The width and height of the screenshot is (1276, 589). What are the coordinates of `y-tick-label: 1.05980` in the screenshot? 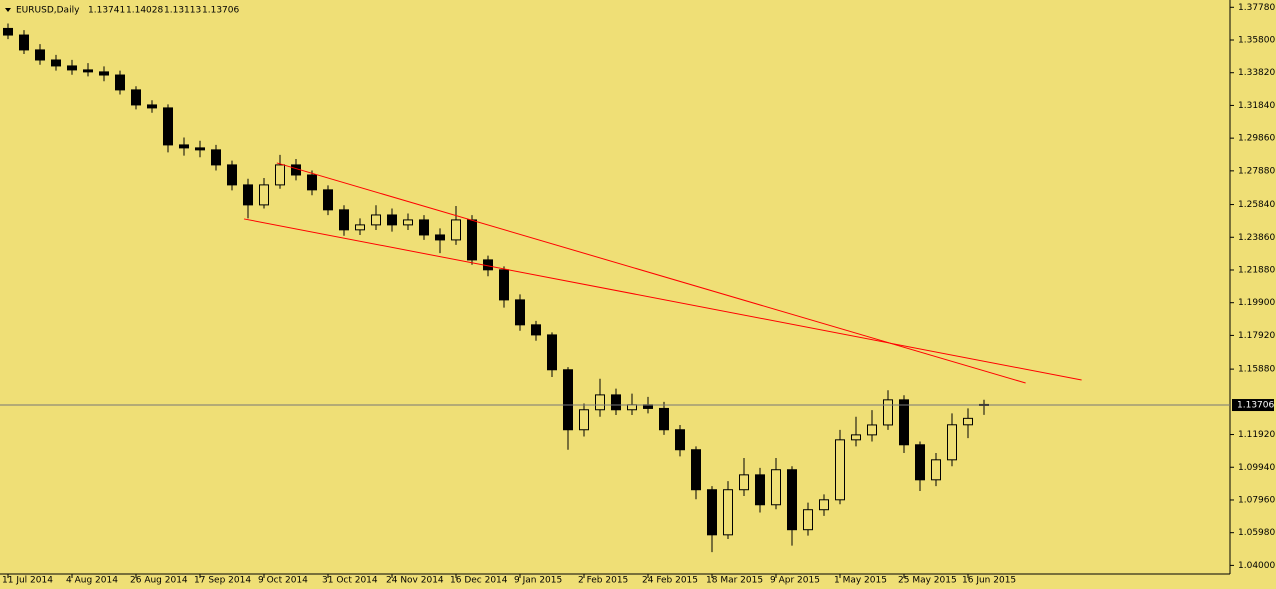 It's located at (1256, 533).